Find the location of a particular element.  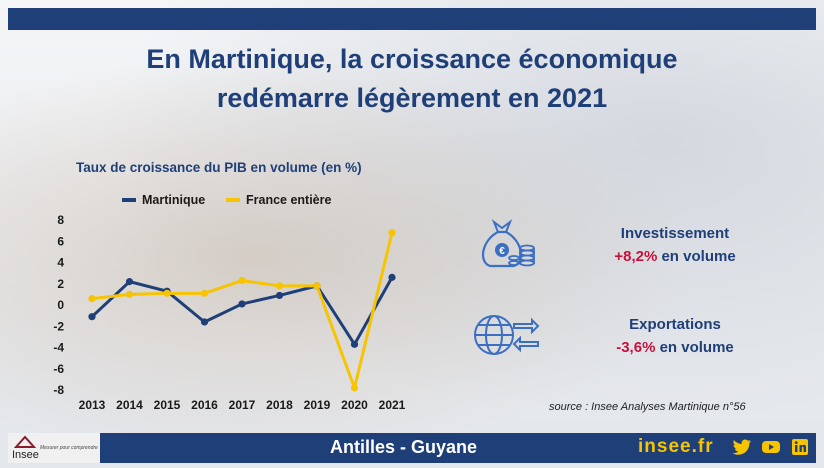

twitter-icon is located at coordinates (742, 447).